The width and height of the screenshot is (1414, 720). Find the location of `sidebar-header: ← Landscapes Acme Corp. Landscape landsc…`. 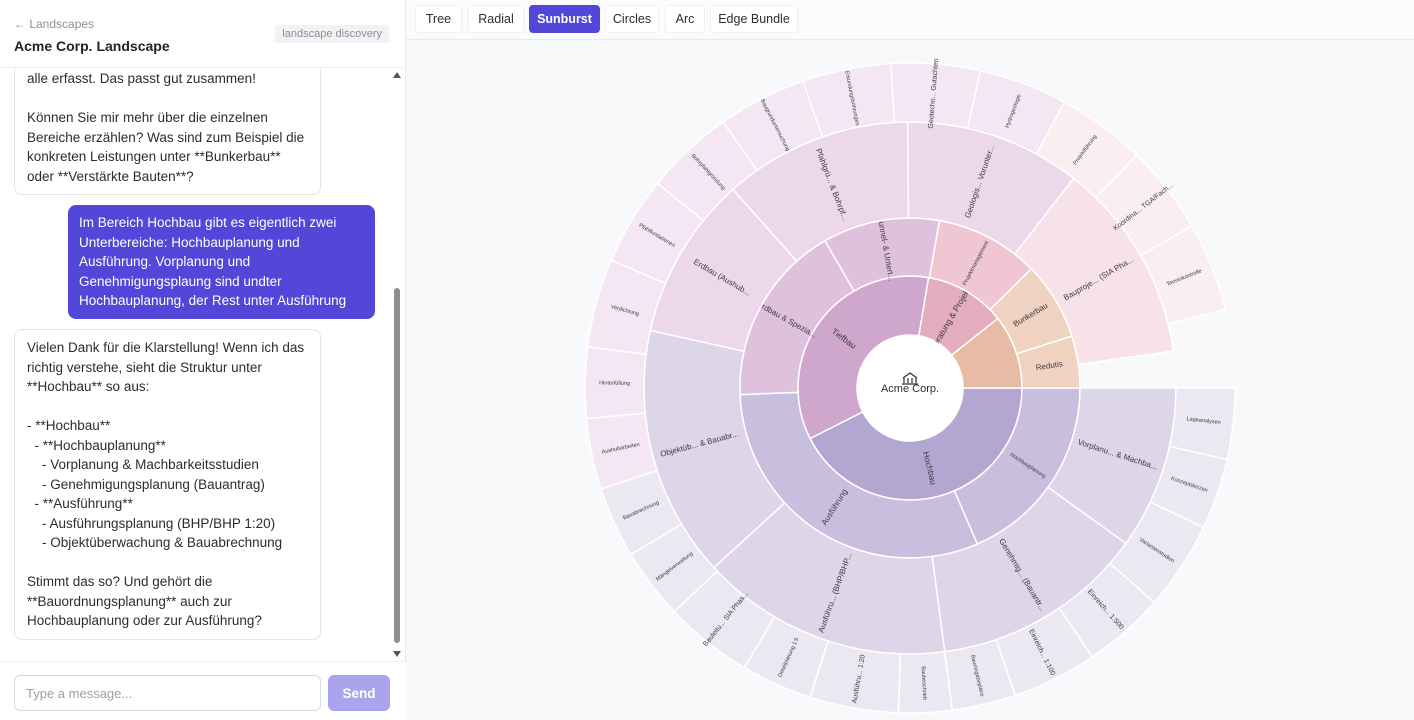

sidebar-header: ← Landscapes Acme Corp. Landscape landsc… is located at coordinates (202, 34).